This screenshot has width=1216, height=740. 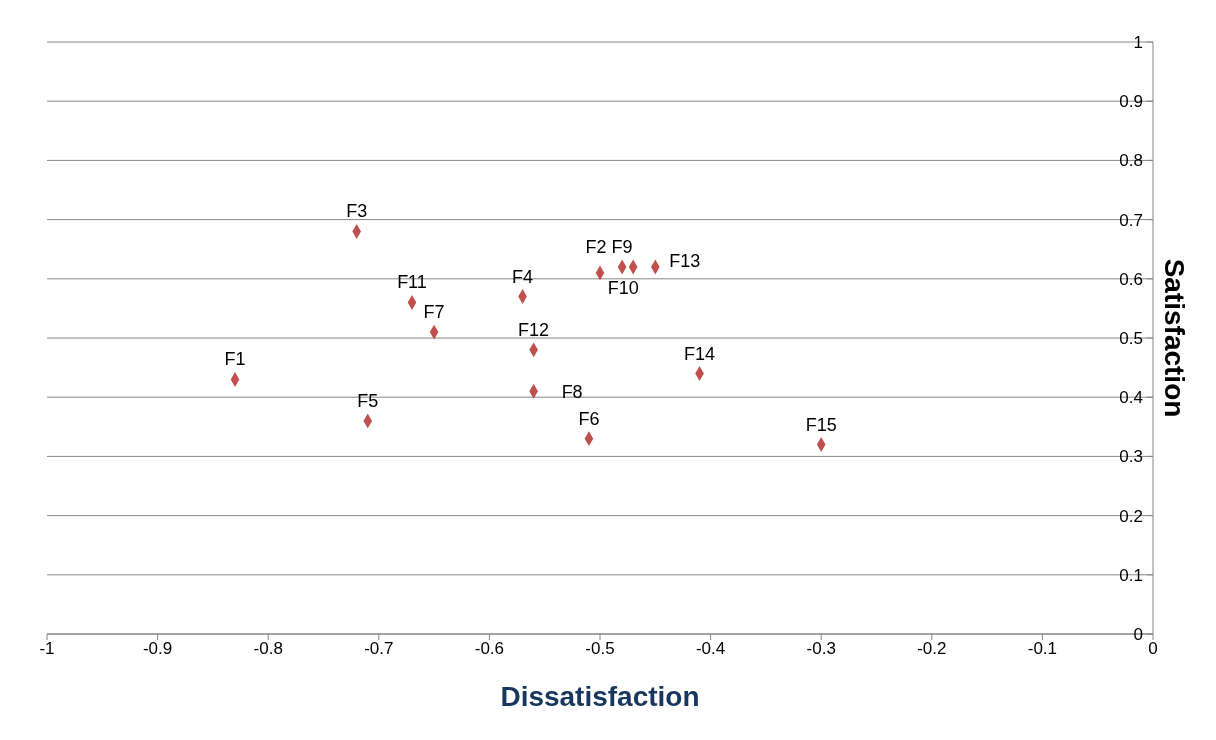 What do you see at coordinates (589, 418) in the screenshot?
I see `annotation: F6` at bounding box center [589, 418].